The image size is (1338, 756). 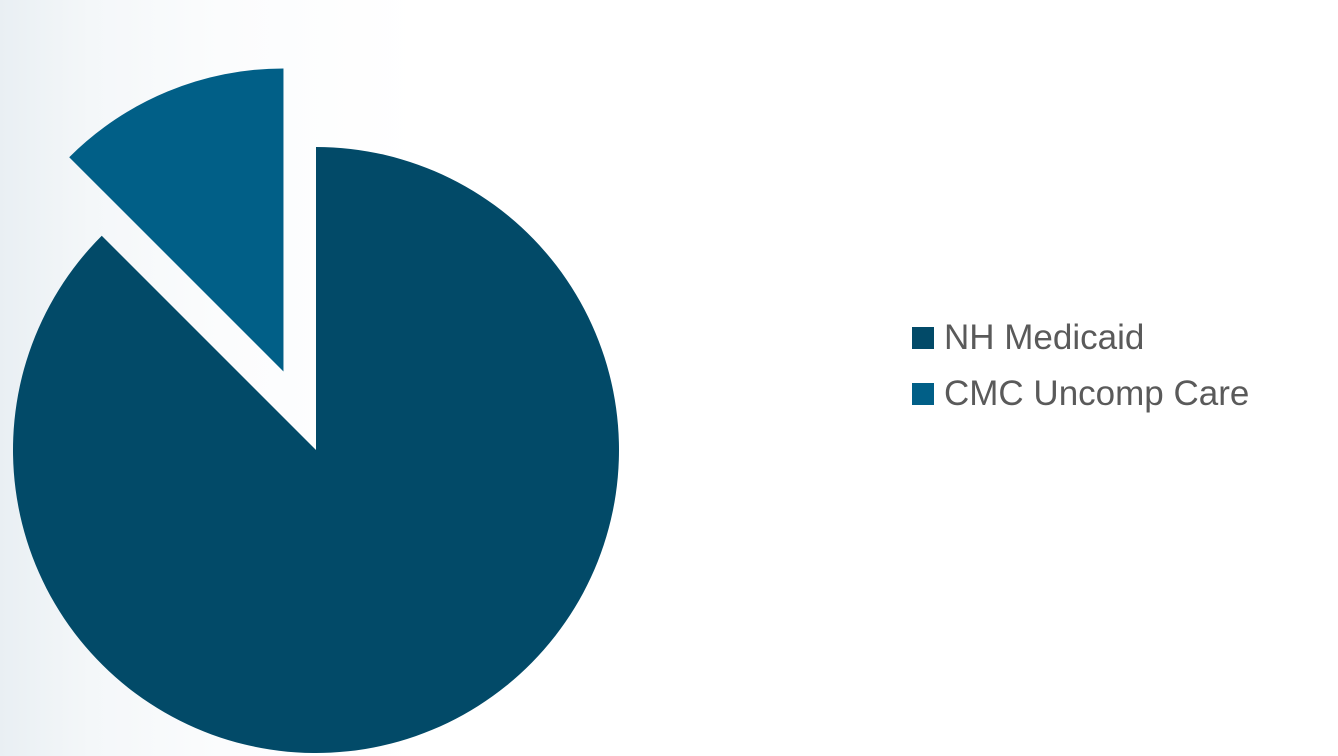 I want to click on legend-label-nh-medicaid: NH Medicaid, so click(x=1044, y=337).